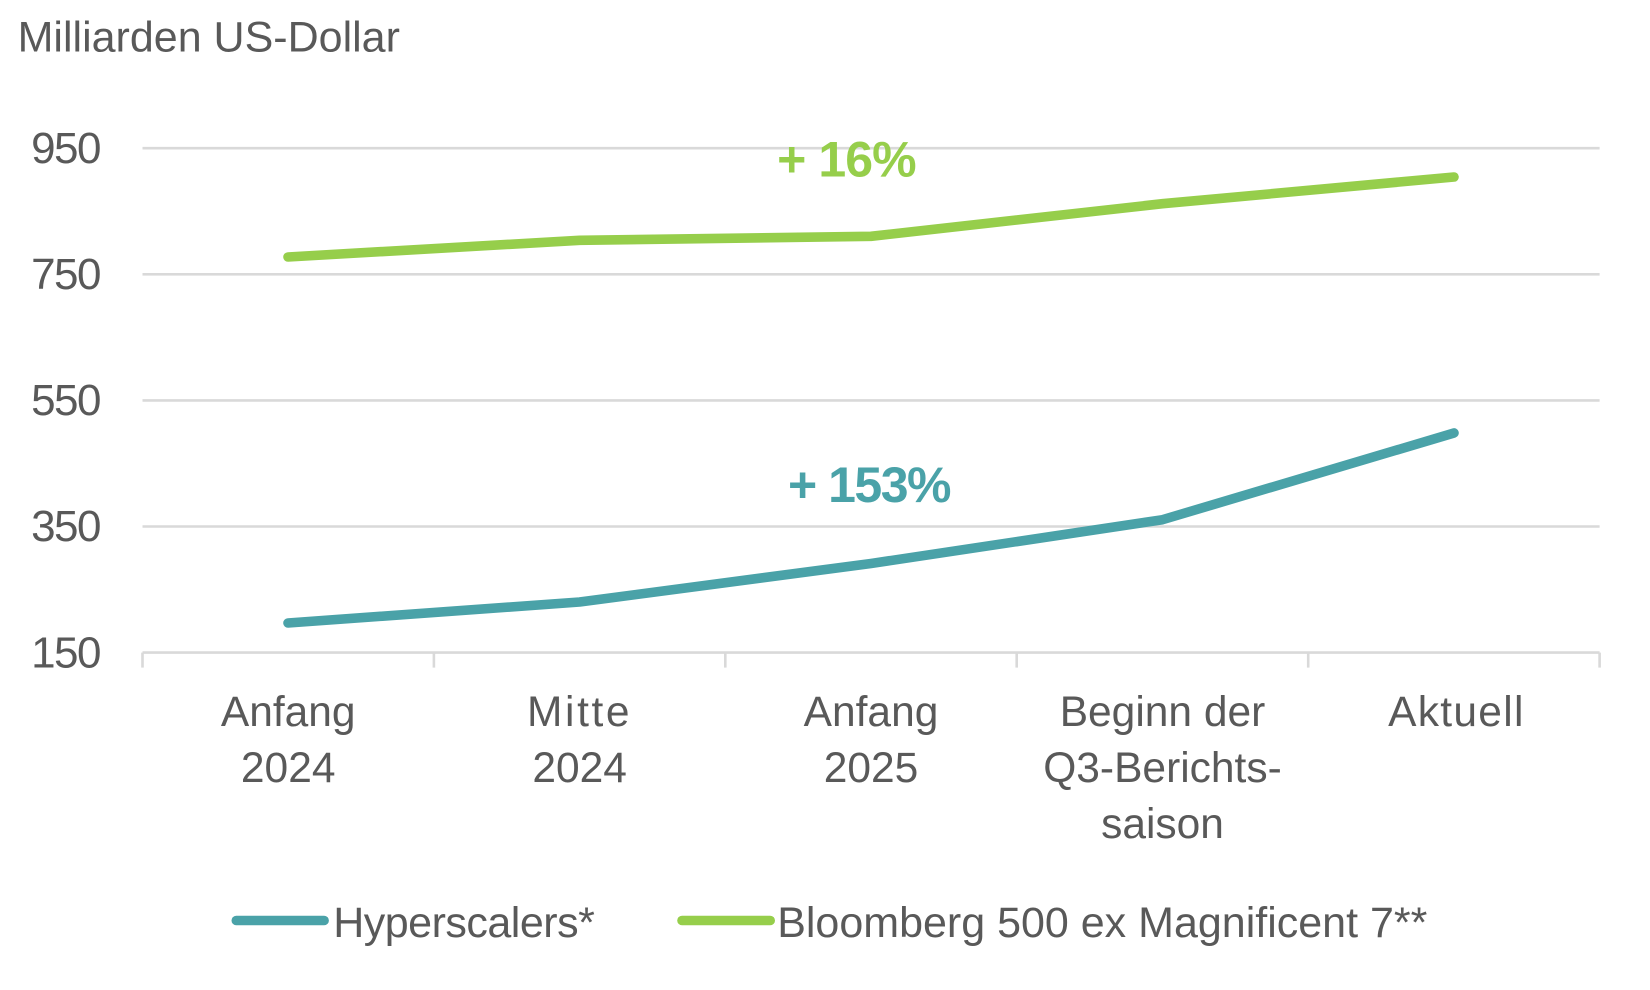 This screenshot has width=1650, height=990. What do you see at coordinates (65, 526) in the screenshot?
I see `svg-text: 350` at bounding box center [65, 526].